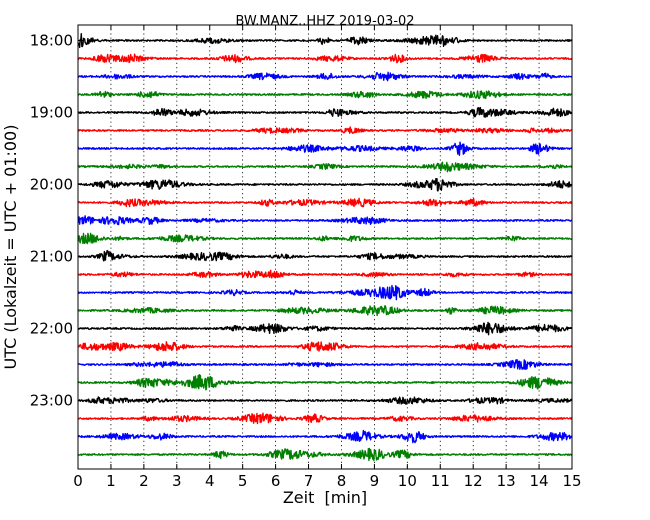  What do you see at coordinates (571, 481) in the screenshot?
I see `x-tick-label: 15` at bounding box center [571, 481].